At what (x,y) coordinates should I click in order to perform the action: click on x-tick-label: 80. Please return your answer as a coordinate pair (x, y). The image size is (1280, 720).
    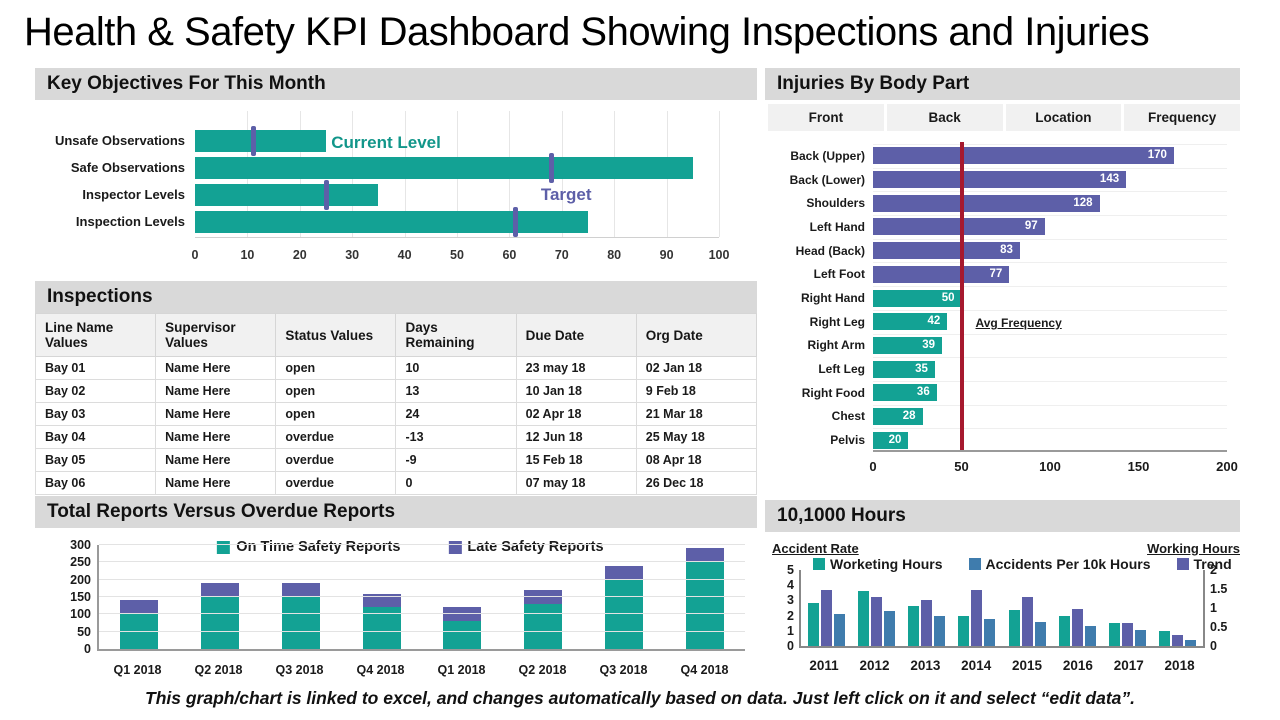
    Looking at the image, I should click on (614, 255).